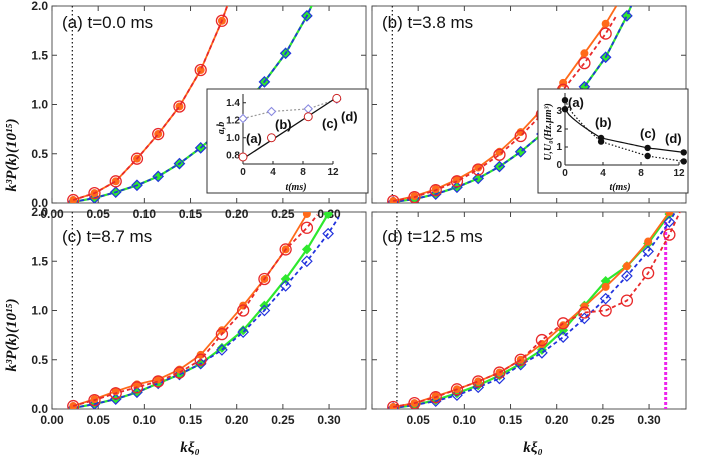 The image size is (705, 461). What do you see at coordinates (233, 138) in the screenshot?
I see `inset-a-ytick-label: 1.0` at bounding box center [233, 138].